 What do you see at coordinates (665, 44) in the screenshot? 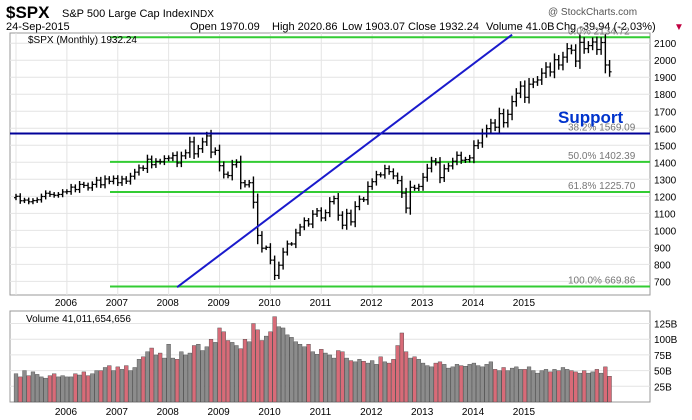
I see `price-tick-label: 2100` at bounding box center [665, 44].